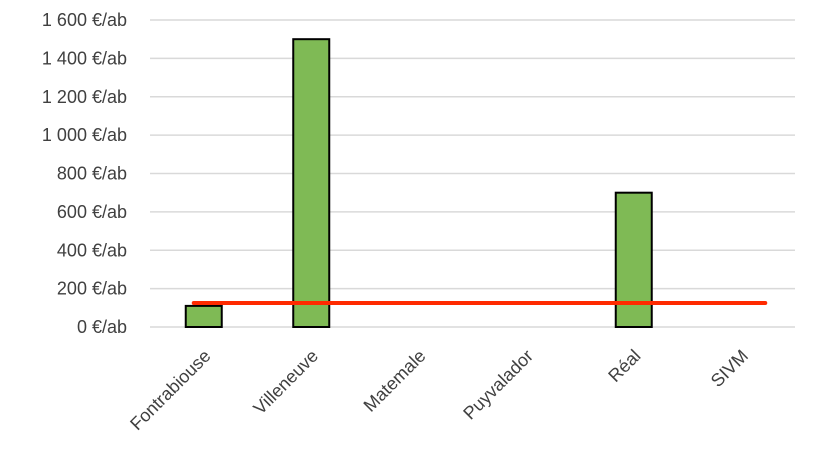 This screenshot has width=813, height=451. I want to click on y-tick-label: 800 €/ab, so click(92, 174).